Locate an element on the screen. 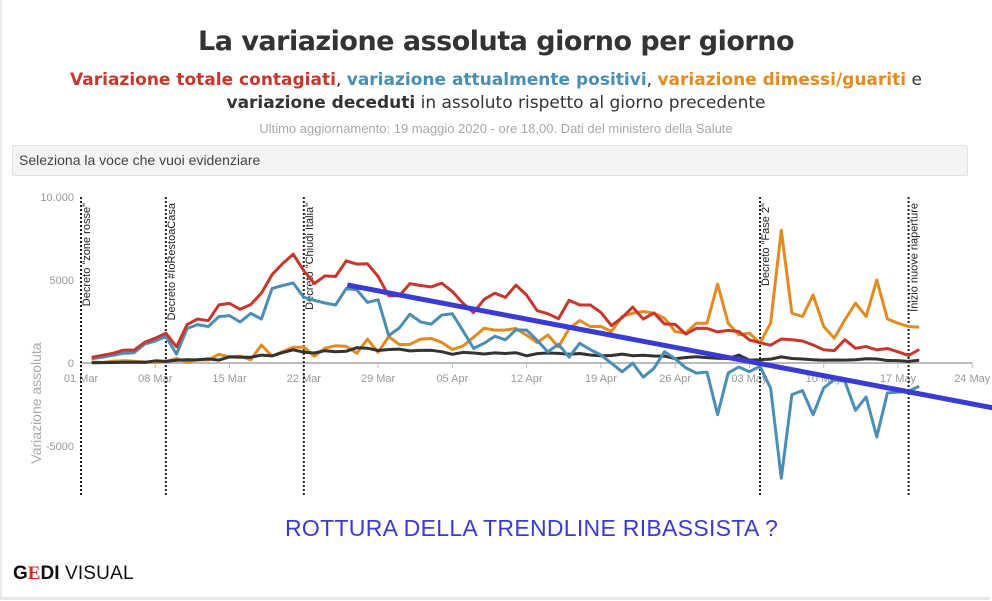 The height and width of the screenshot is (601, 992). series-line-variazione-totale-contagiati is located at coordinates (505, 305).